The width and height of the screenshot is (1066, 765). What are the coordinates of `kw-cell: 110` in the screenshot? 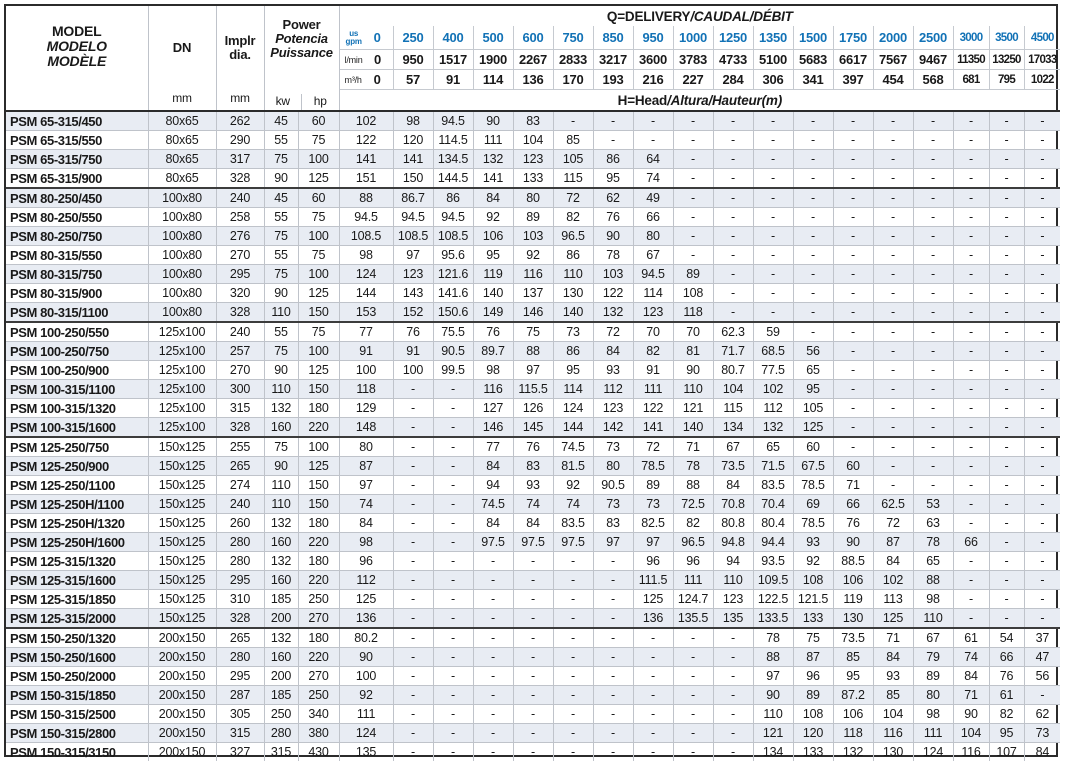 It's located at (281, 389).